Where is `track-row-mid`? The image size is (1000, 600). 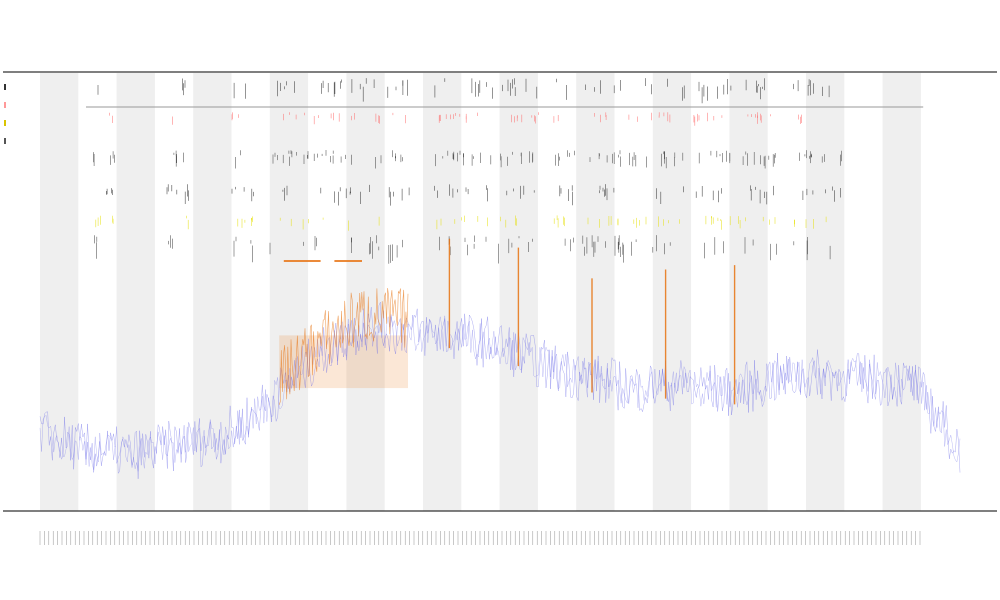 track-row-mid is located at coordinates (467, 159).